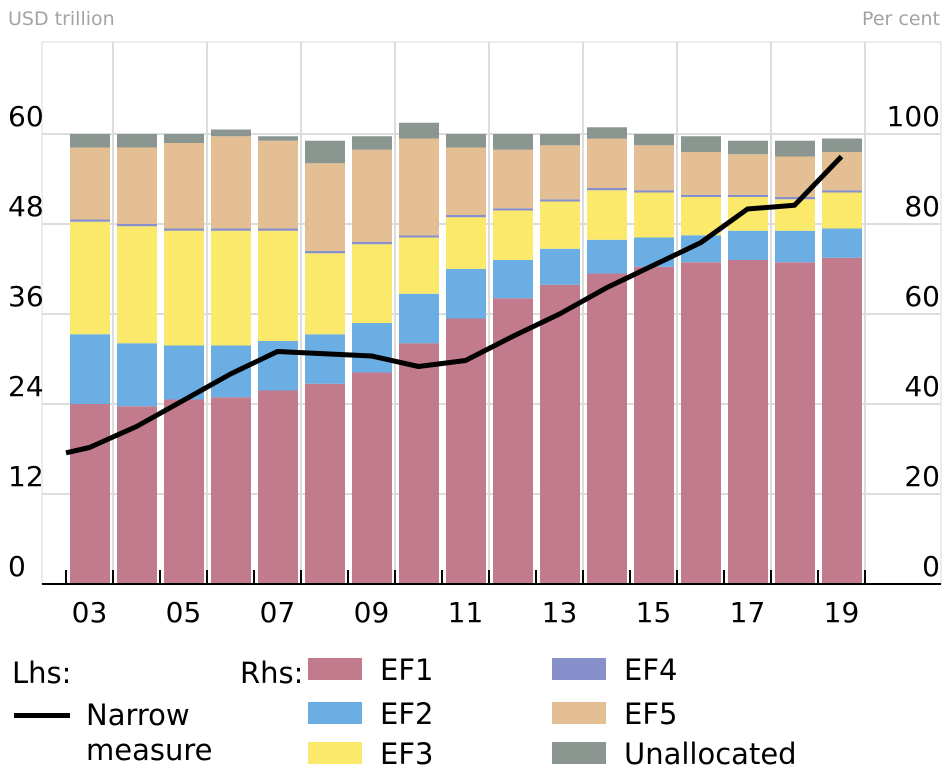 This screenshot has height=784, width=946. I want to click on bar-ef2-2013, so click(560, 266).